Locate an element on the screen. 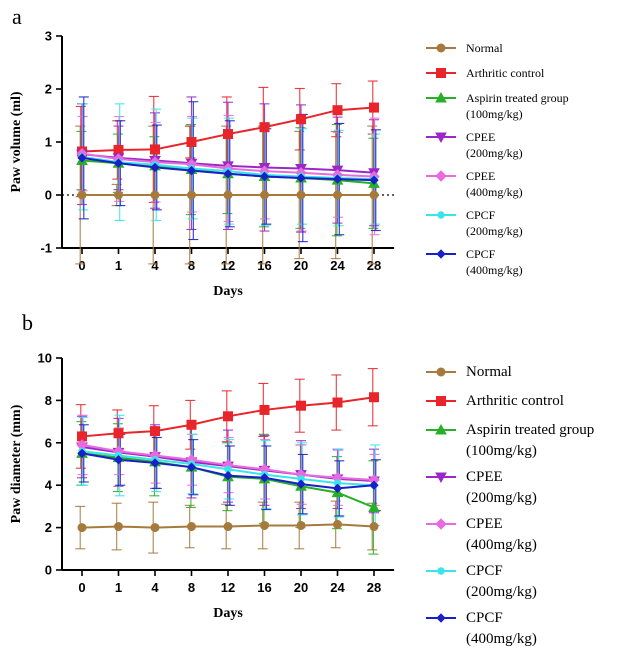 The width and height of the screenshot is (618, 654). y-tick-label: 3 is located at coordinates (48, 36).